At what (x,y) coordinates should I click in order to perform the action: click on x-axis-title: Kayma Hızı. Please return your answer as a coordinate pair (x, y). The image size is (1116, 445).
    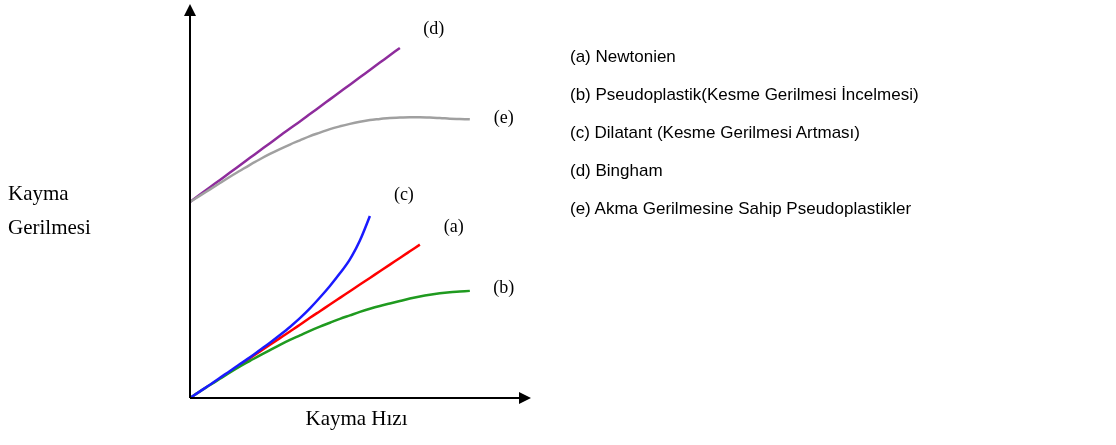
    Looking at the image, I should click on (356, 418).